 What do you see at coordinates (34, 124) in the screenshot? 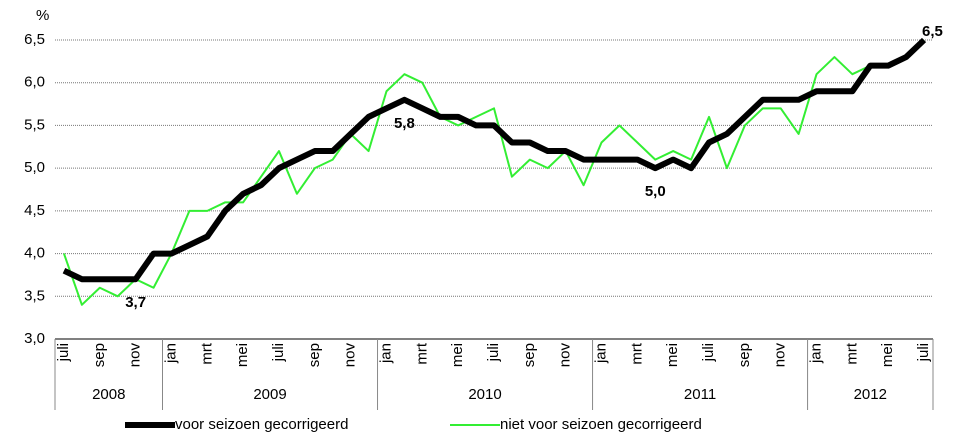
I see `y-tick-label: 5,5` at bounding box center [34, 124].